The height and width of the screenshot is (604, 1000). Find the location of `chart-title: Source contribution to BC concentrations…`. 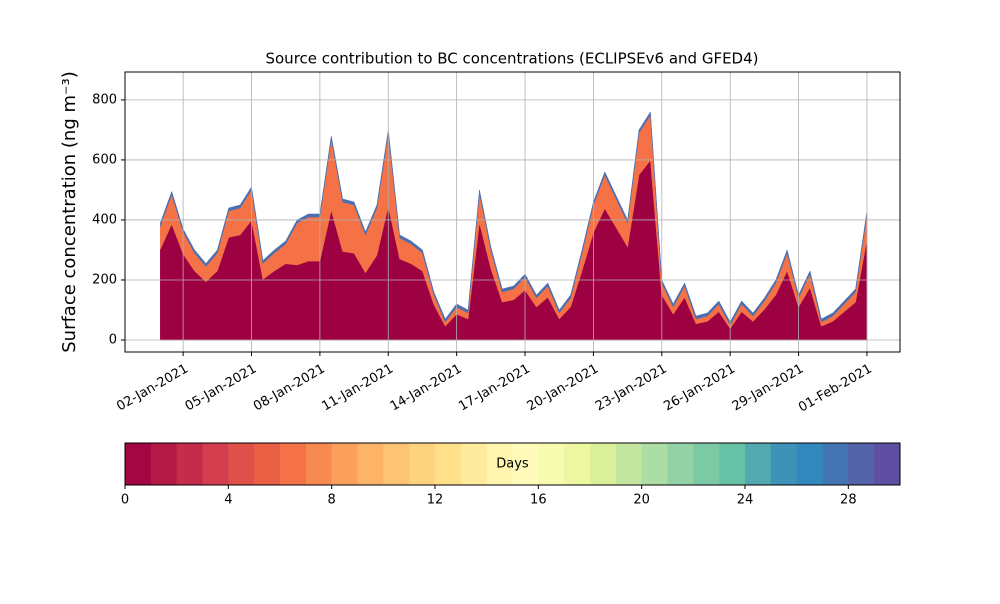

chart-title: Source contribution to BC concentrations… is located at coordinates (511, 59).